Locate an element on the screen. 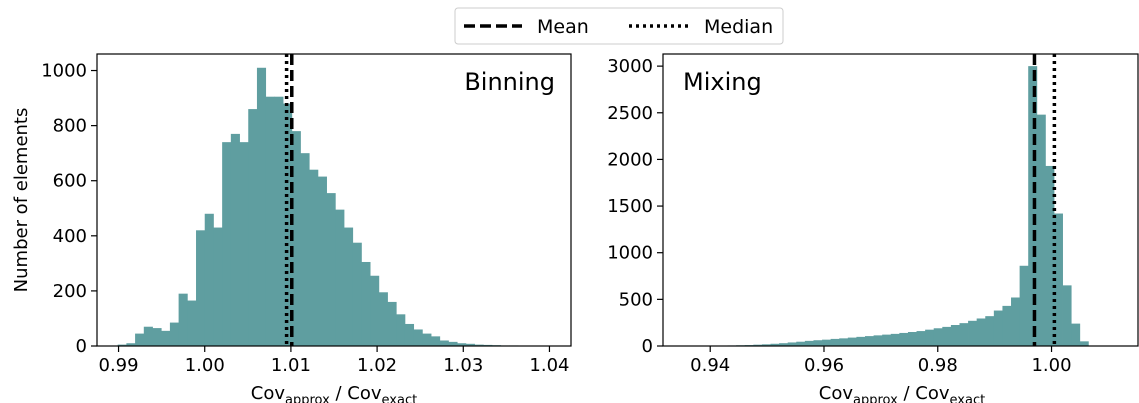 This screenshot has height=403, width=1139. binning-x-ticks: 0.99 1.00 1.01 1.02 1.03 1.04 is located at coordinates (334, 361).